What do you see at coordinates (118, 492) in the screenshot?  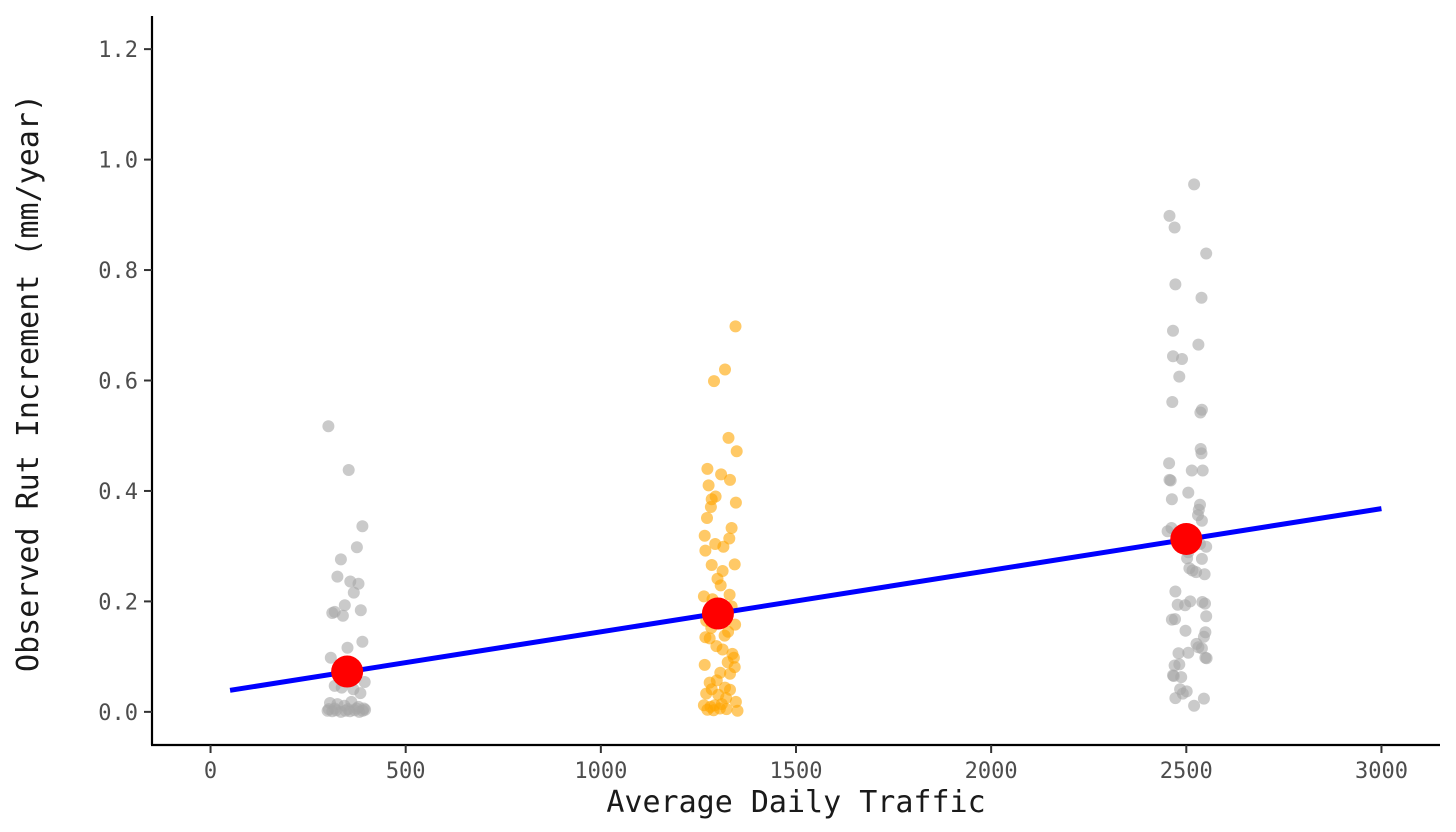 I see `y-tick-label: 0.4` at bounding box center [118, 492].